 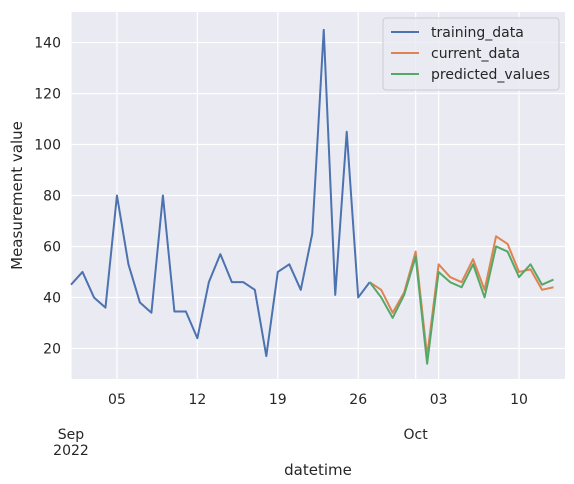 I want to click on y-tick-label: 60, so click(x=52, y=247).